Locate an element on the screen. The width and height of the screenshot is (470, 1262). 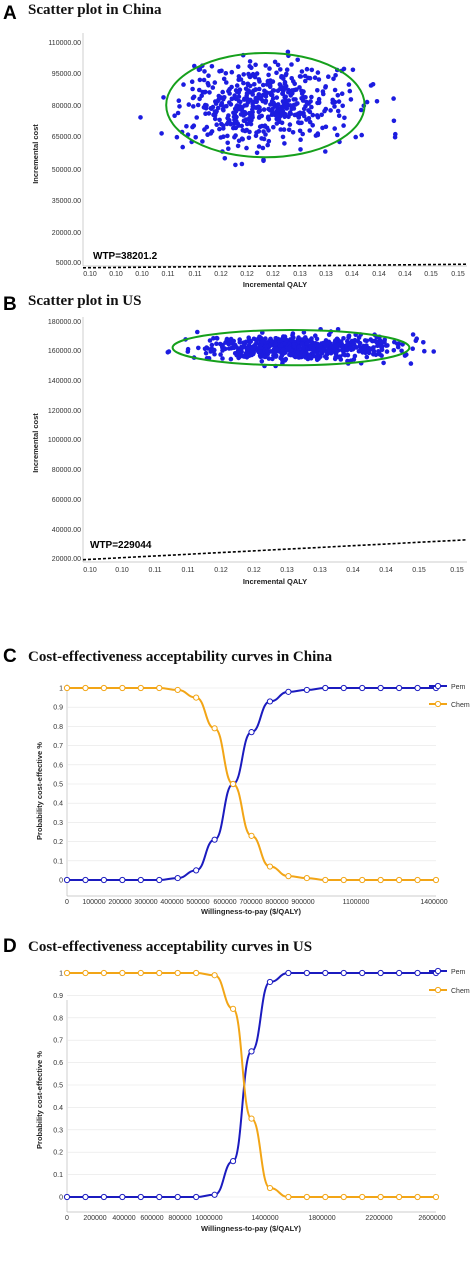
confidence-ellipse is located at coordinates (291, 348).